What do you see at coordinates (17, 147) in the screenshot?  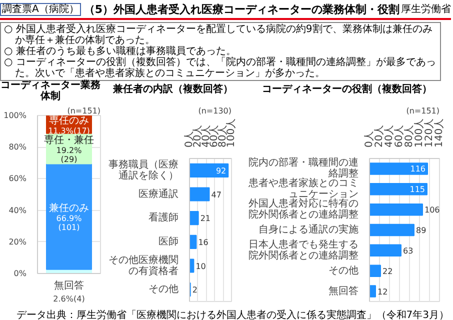 I see `y-tick-label: 80%` at bounding box center [17, 147].